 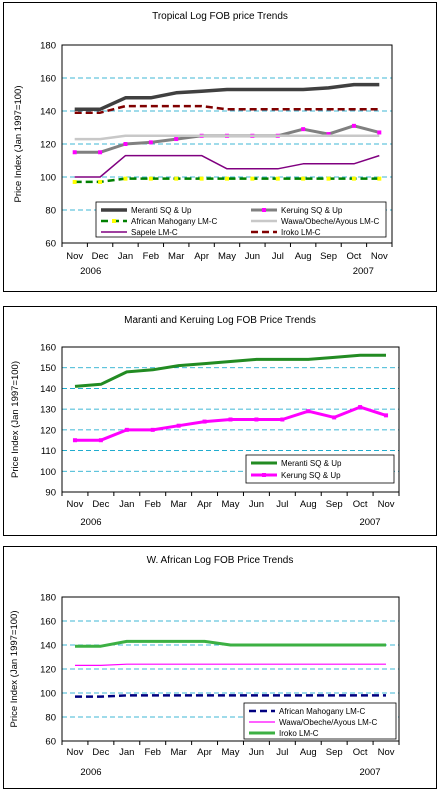 What do you see at coordinates (220, 320) in the screenshot?
I see `chart-title: Maranti and Keruing Log FOB Price Trends` at bounding box center [220, 320].